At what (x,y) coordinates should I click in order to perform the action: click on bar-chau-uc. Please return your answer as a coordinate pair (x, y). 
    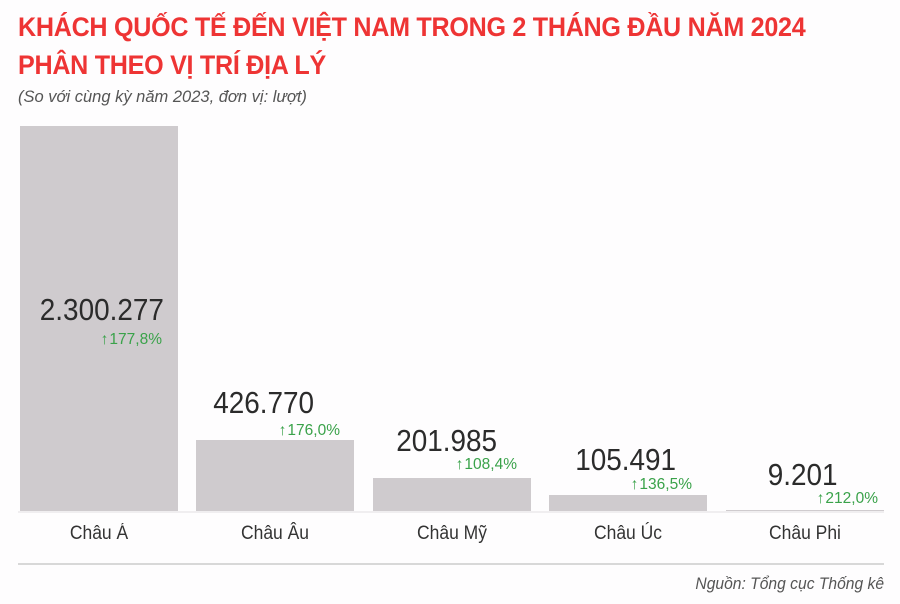
    Looking at the image, I should click on (628, 503).